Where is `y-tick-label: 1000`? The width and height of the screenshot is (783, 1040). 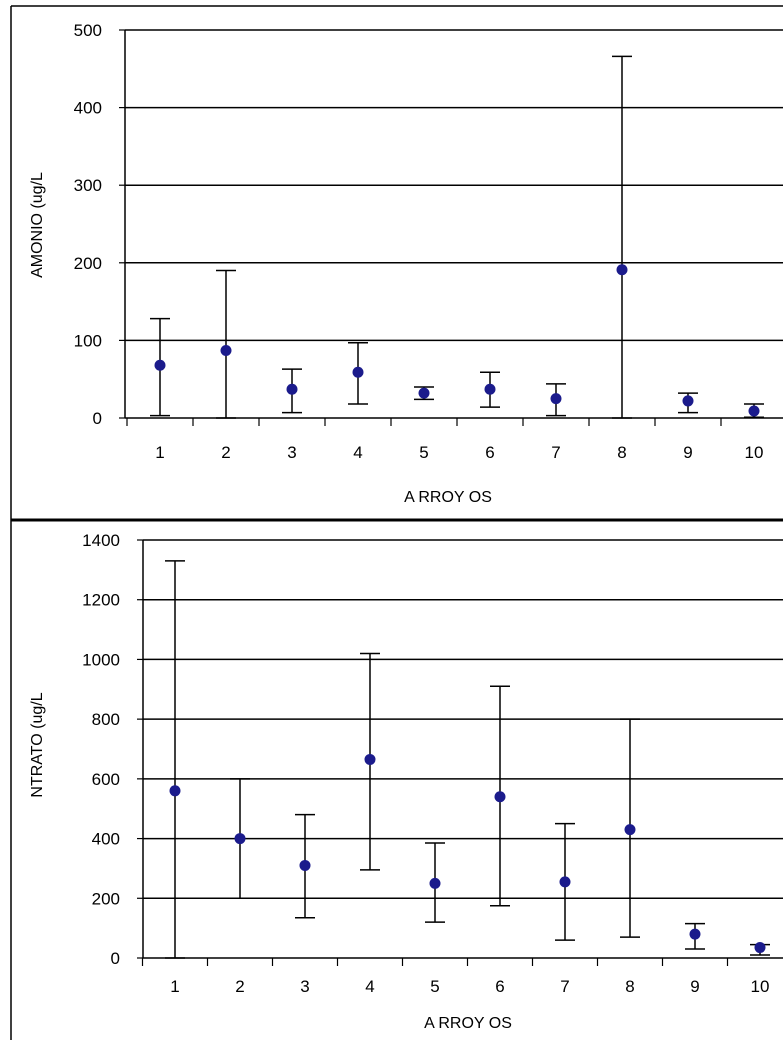
y-tick-label: 1000 is located at coordinates (101, 659).